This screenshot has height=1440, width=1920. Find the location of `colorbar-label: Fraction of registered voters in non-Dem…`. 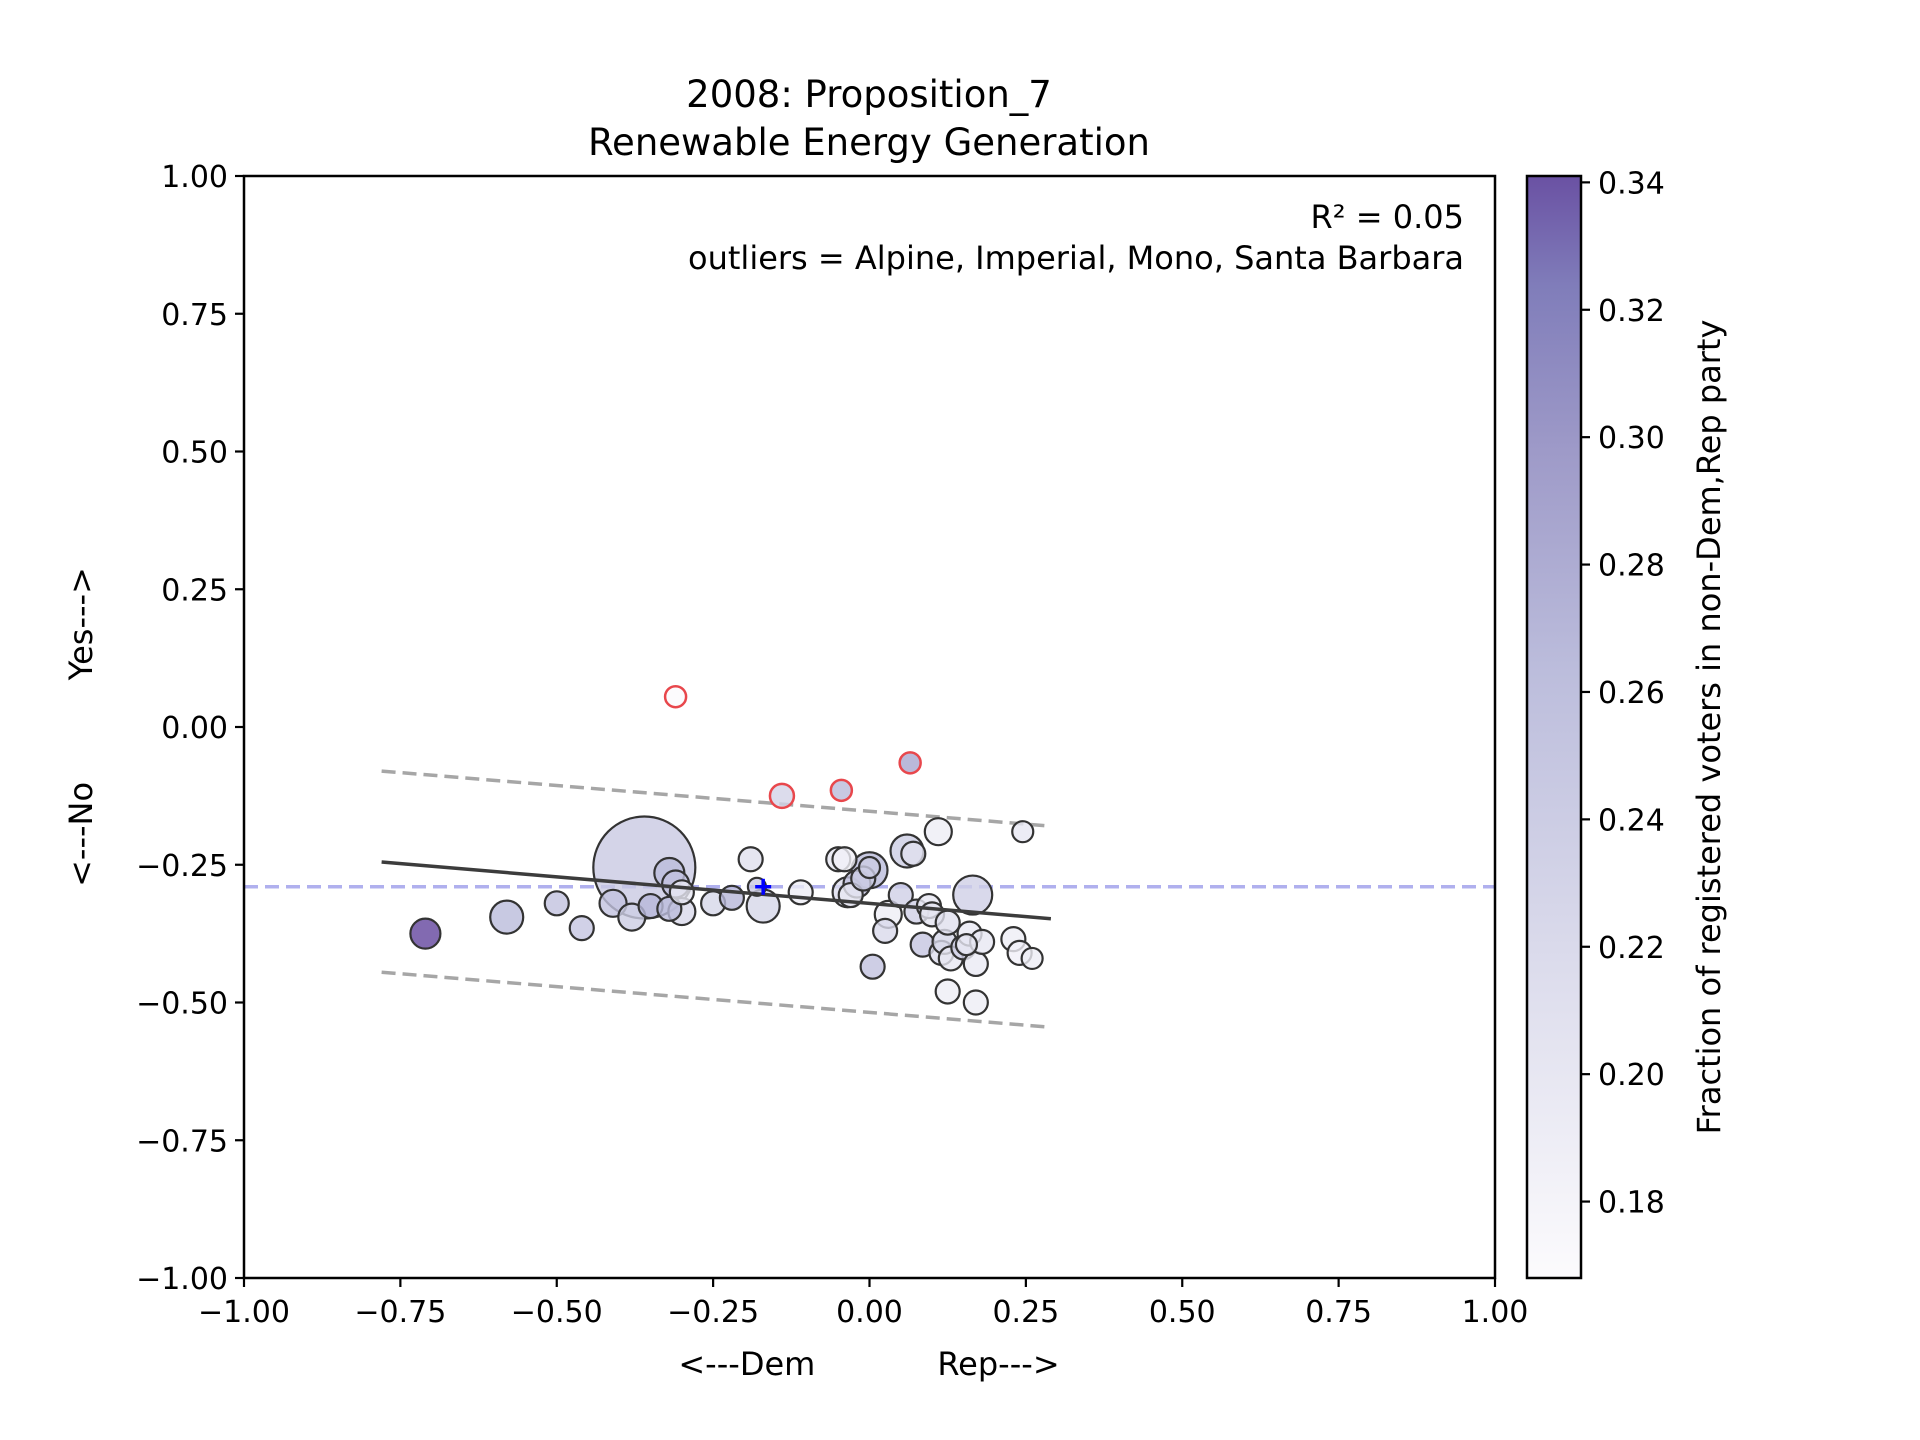

colorbar-label: Fraction of registered voters in non-Dem… is located at coordinates (1709, 727).